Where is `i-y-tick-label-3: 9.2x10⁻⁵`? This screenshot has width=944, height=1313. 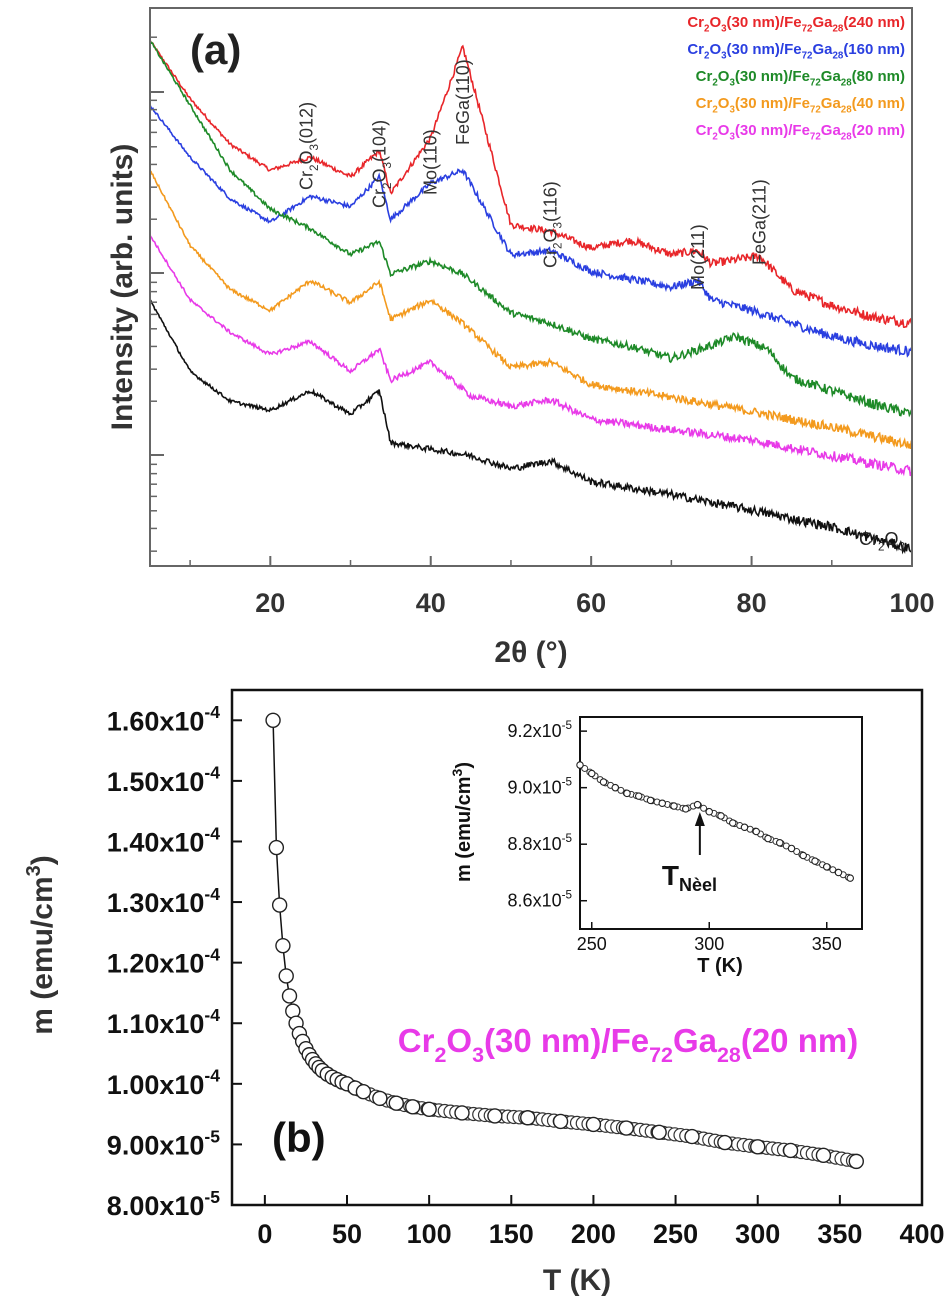 i-y-tick-label-3: 9.2x10⁻⁵ is located at coordinates (540, 730).